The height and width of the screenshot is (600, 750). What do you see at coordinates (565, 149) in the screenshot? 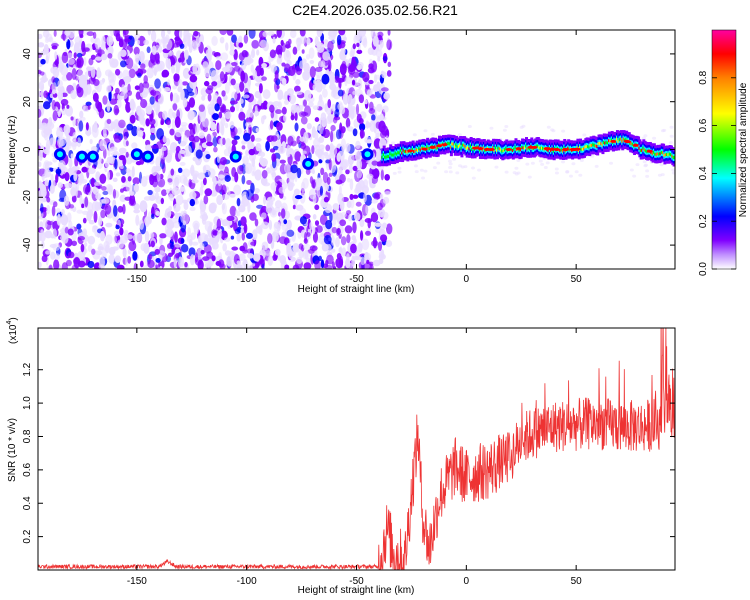
I see `signal-peak` at bounding box center [565, 149].